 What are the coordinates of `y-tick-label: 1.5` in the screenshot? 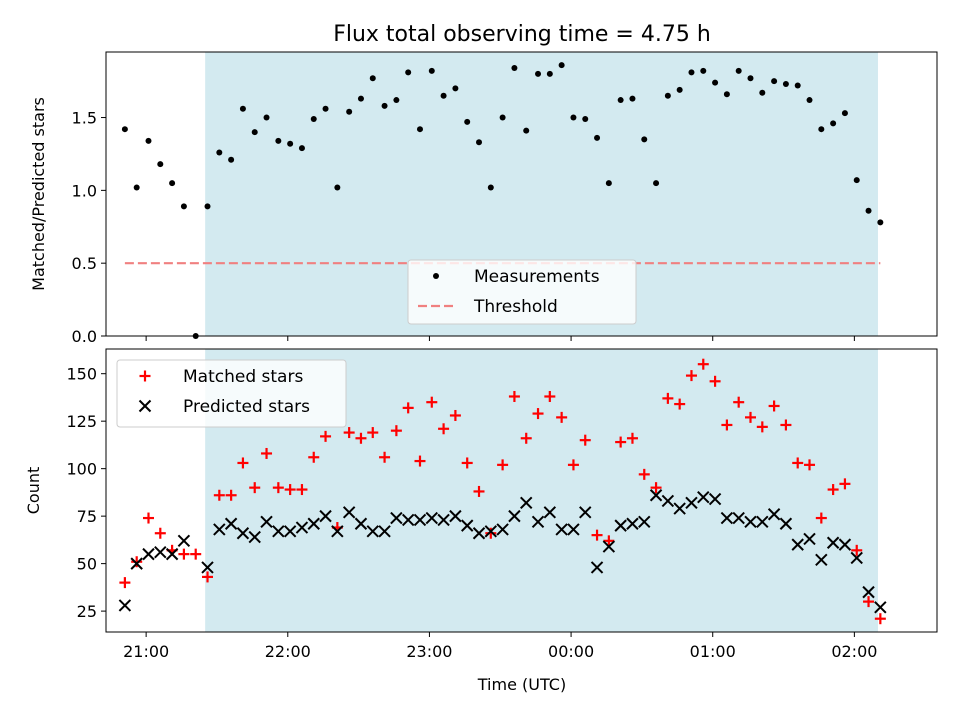 It's located at (84, 118).